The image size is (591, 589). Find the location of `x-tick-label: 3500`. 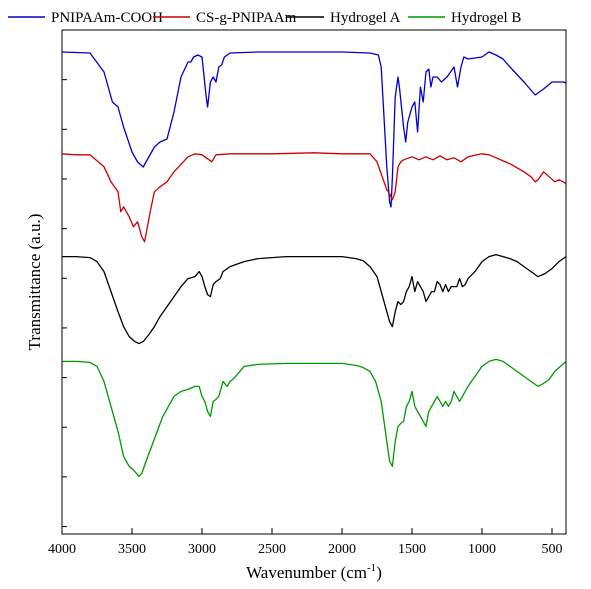

x-tick-label: 3500 is located at coordinates (132, 549).